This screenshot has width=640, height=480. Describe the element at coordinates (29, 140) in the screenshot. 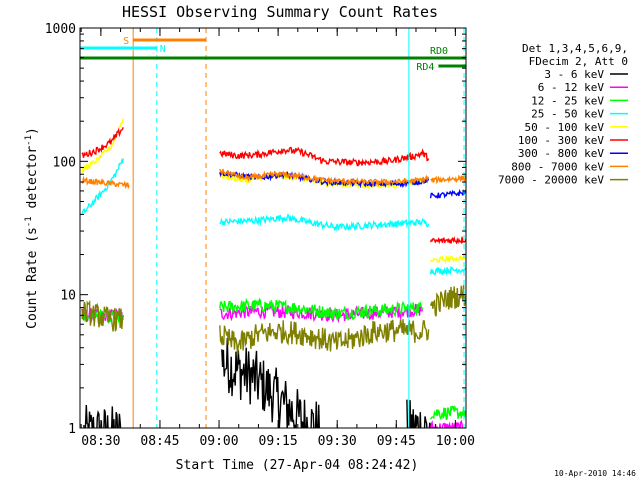

I see `y-axis-label-sup2: -1` at that location.